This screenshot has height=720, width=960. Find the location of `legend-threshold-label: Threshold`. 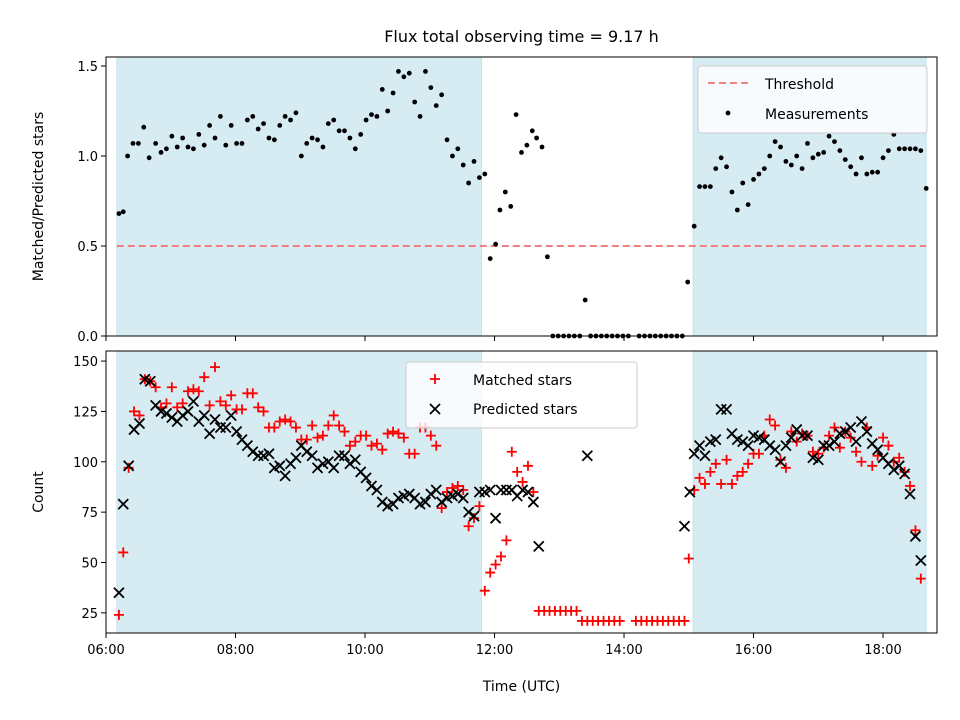

legend-threshold-label: Threshold is located at coordinates (799, 85).